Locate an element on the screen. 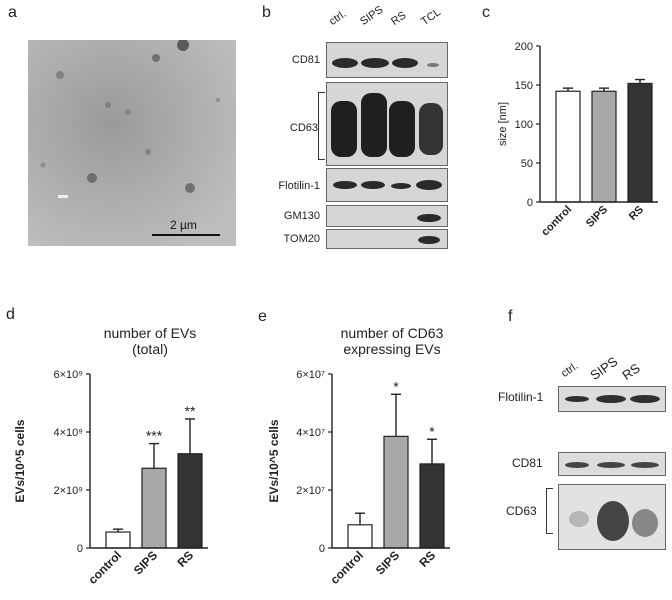  blot-gm130 is located at coordinates (387, 216).